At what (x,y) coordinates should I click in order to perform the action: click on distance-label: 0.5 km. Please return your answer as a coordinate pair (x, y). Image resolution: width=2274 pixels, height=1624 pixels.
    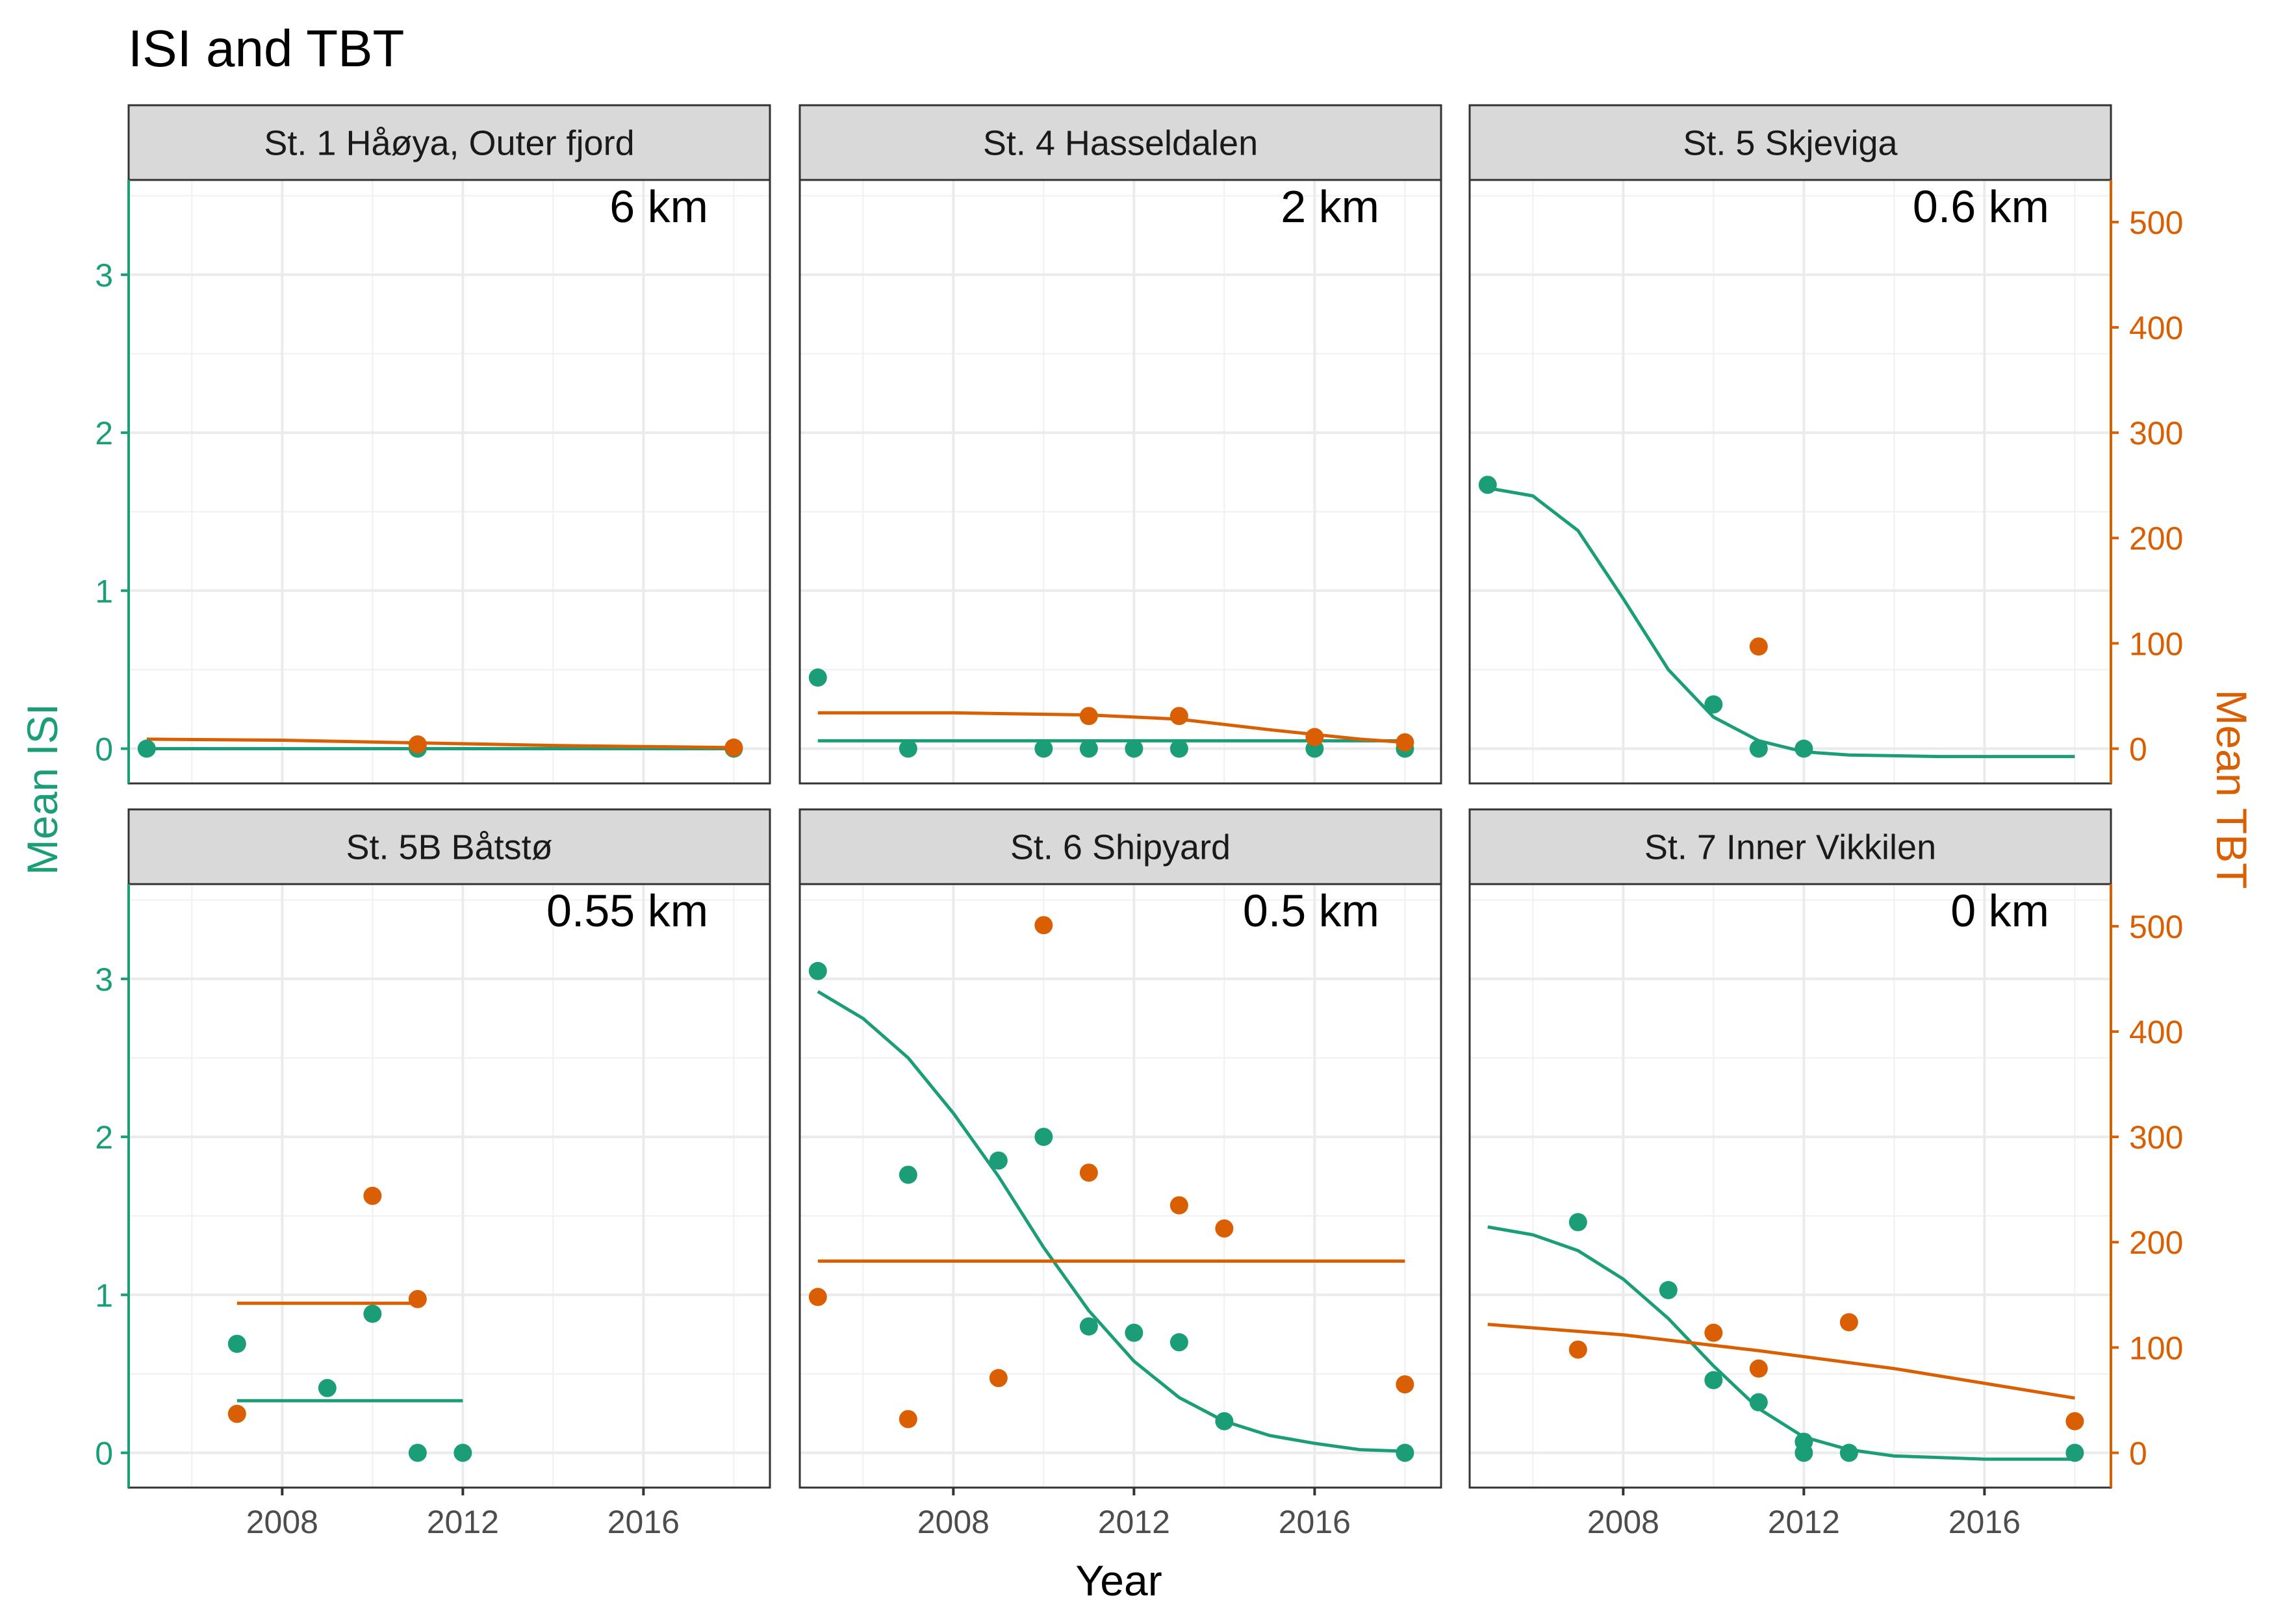
    Looking at the image, I should click on (1311, 910).